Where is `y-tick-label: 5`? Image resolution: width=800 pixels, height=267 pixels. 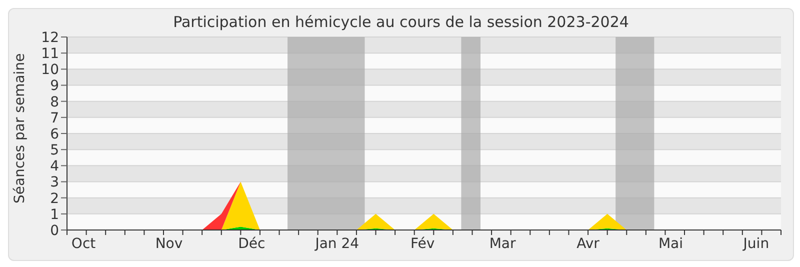
y-tick-label: 5 is located at coordinates (54, 150).